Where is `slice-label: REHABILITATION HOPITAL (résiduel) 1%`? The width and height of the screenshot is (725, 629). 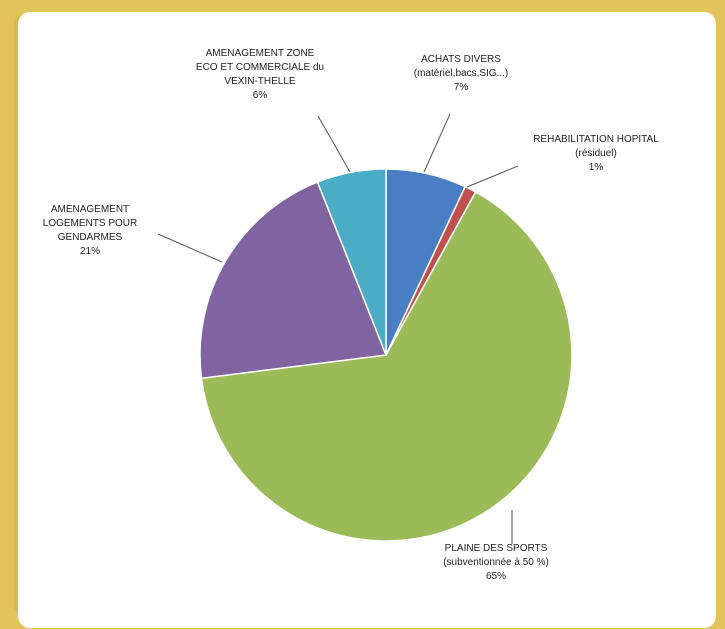
slice-label: REHABILITATION HOPITAL (résiduel) 1% is located at coordinates (596, 153).